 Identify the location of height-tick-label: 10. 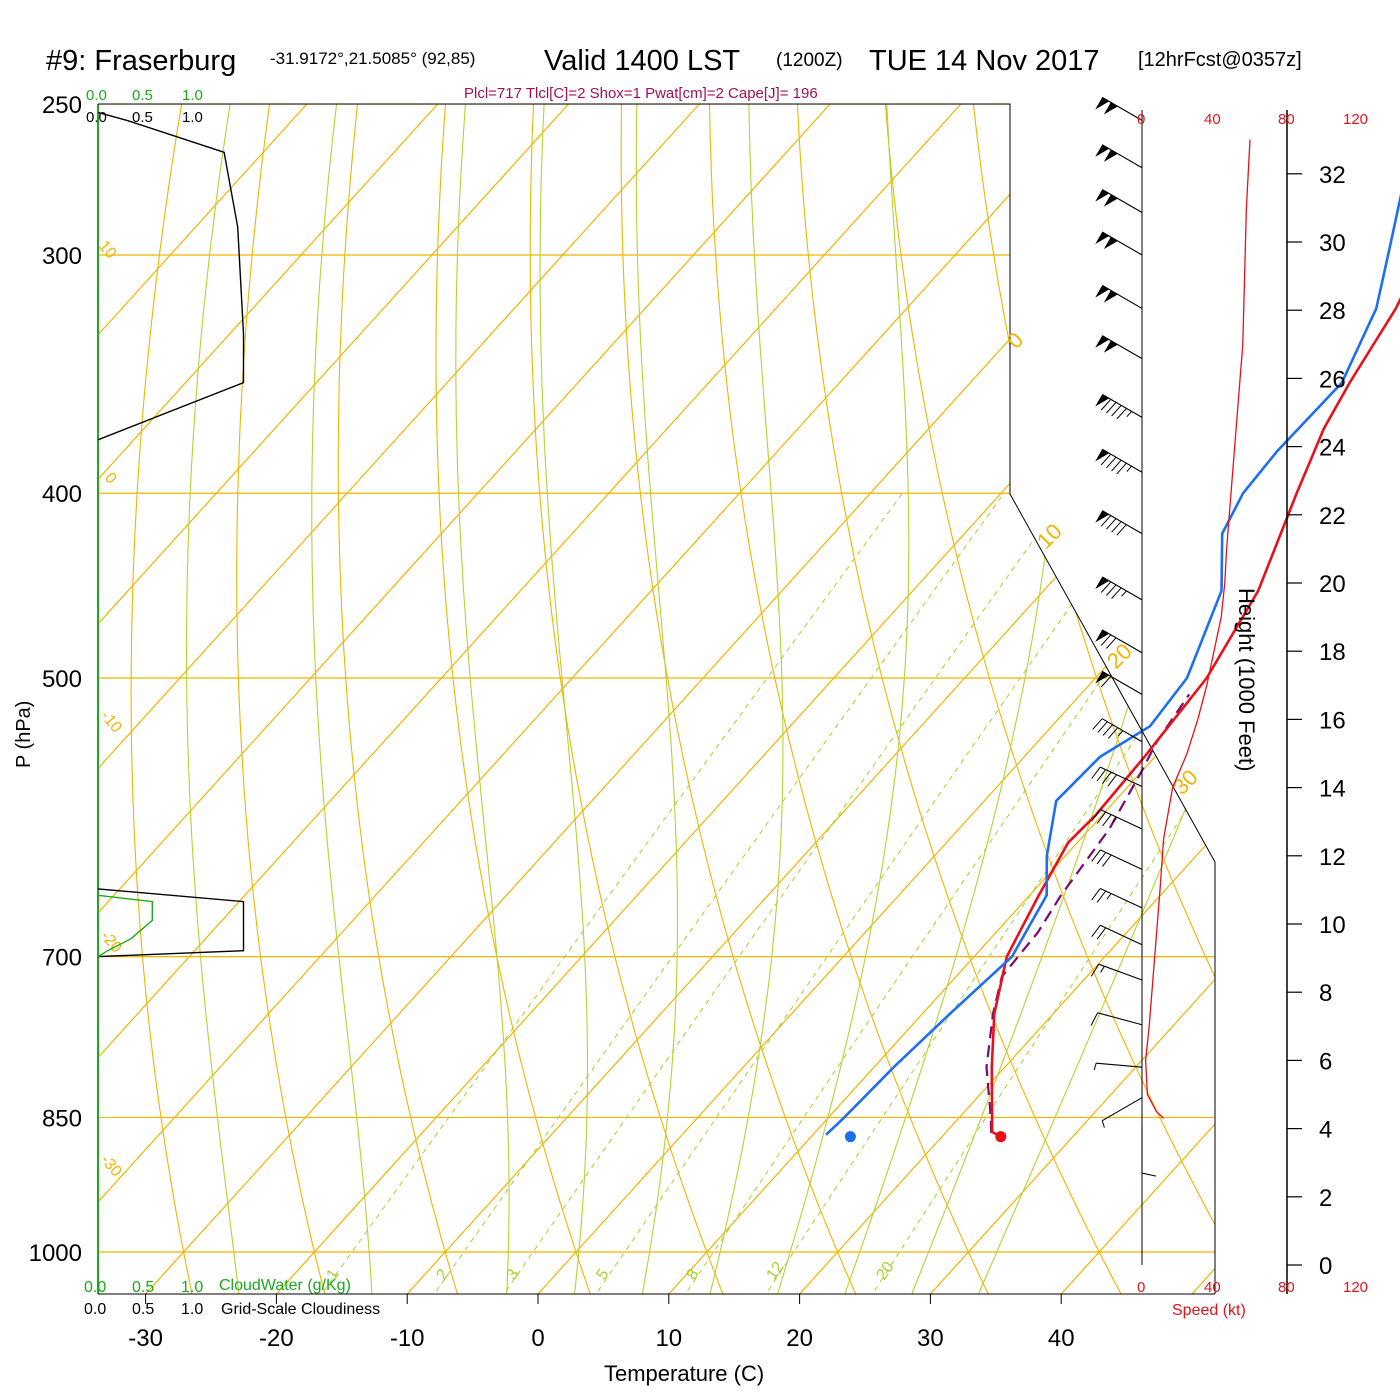
(1332, 925).